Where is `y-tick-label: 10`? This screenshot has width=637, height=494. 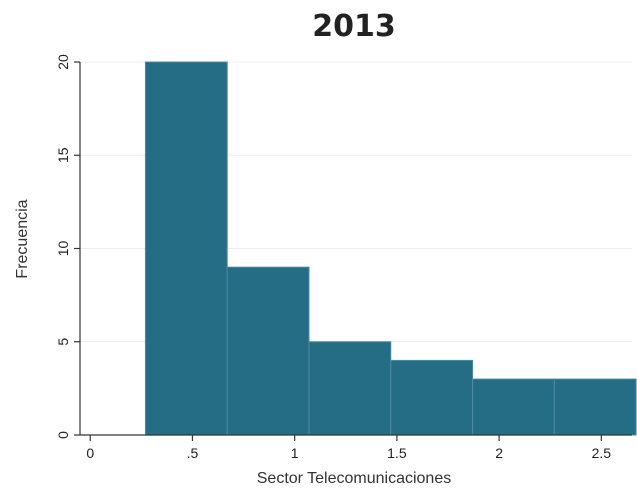
y-tick-label: 10 is located at coordinates (63, 249).